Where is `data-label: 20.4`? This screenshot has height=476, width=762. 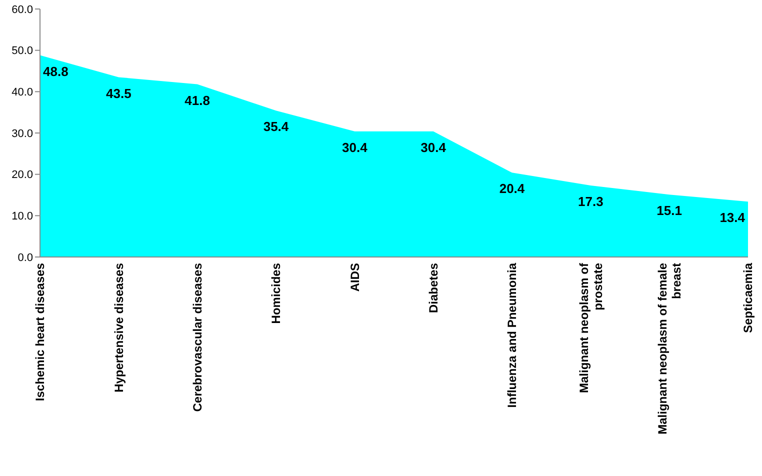 data-label: 20.4 is located at coordinates (512, 188).